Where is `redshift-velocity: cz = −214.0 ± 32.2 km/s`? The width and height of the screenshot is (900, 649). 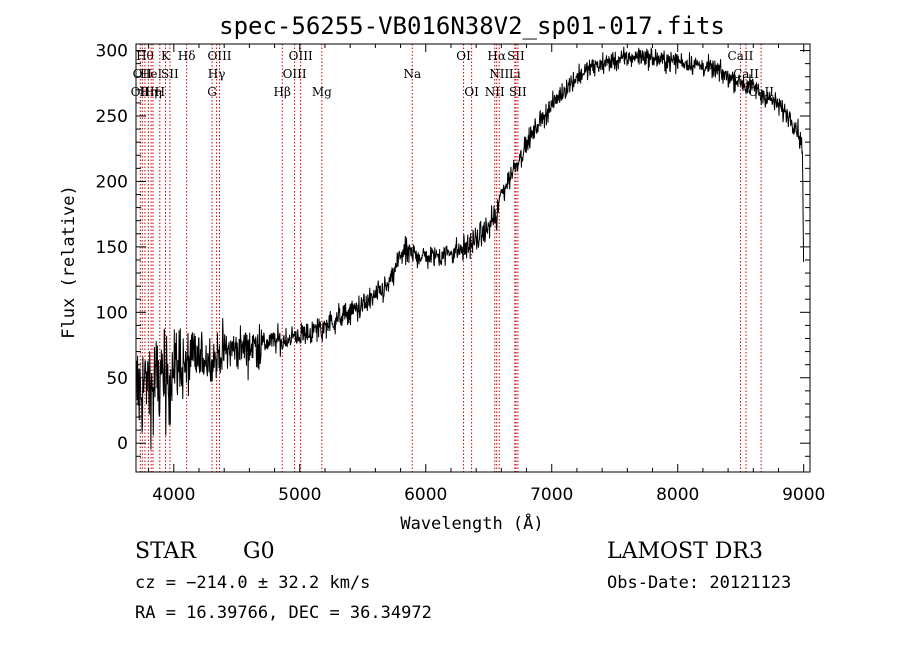 redshift-velocity: cz = −214.0 ± 32.2 km/s is located at coordinates (253, 583).